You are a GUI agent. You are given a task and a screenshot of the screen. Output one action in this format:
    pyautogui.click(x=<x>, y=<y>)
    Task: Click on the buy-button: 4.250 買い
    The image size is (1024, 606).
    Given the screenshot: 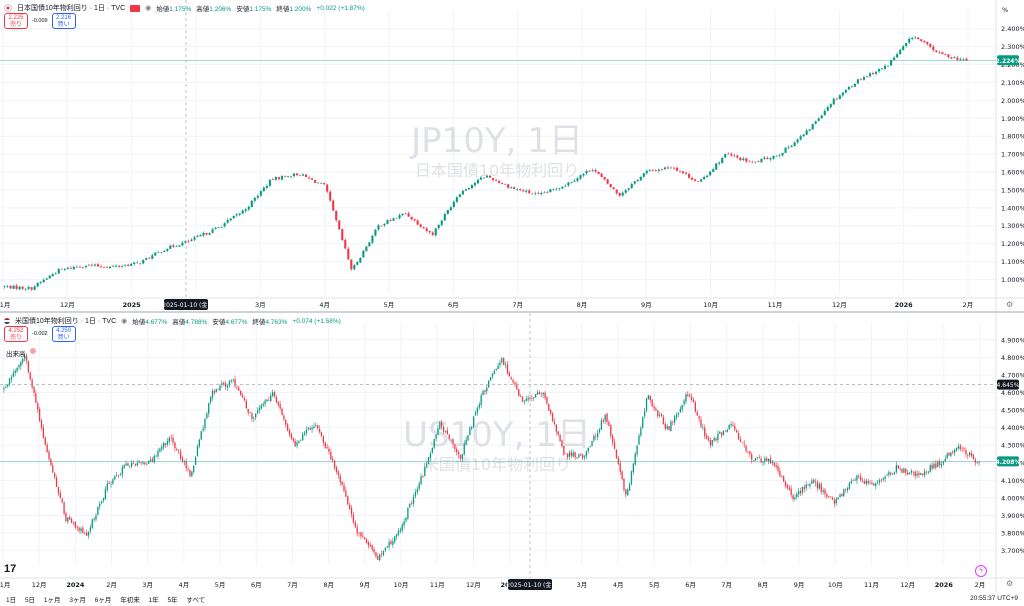 What is the action you would take?
    pyautogui.click(x=63, y=334)
    